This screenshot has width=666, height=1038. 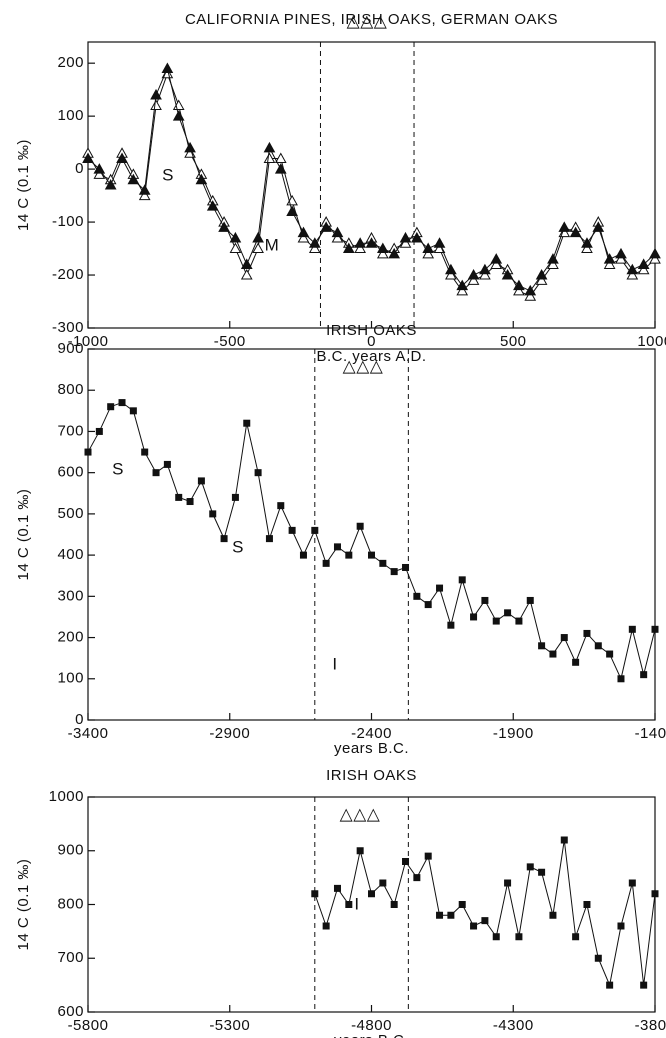 I want to click on x-tick-label: -4300, so click(x=513, y=1025).